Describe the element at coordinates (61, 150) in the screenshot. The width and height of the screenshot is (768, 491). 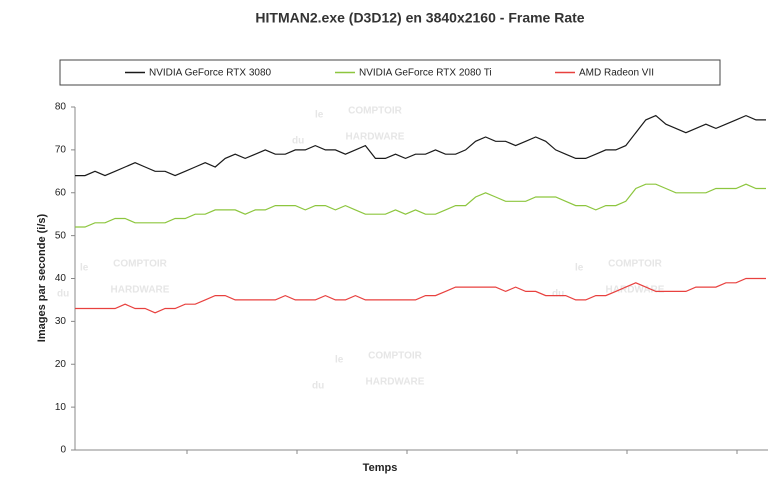
I see `y-tick-label: 70` at that location.